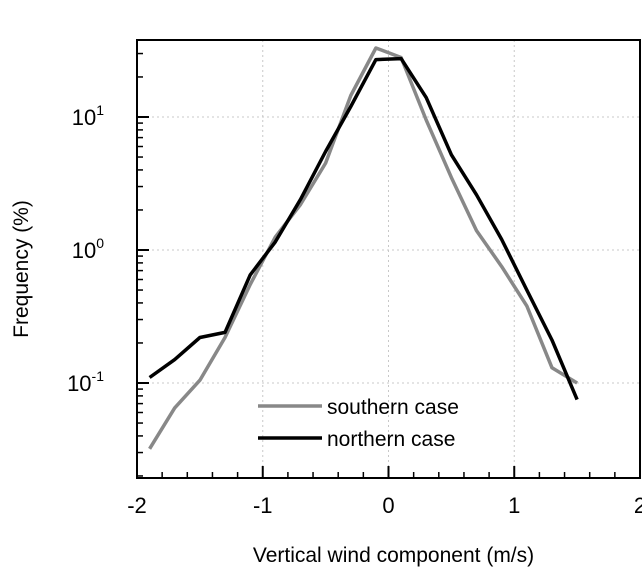  I want to click on y-tick-label: 10¹, so click(88, 116).